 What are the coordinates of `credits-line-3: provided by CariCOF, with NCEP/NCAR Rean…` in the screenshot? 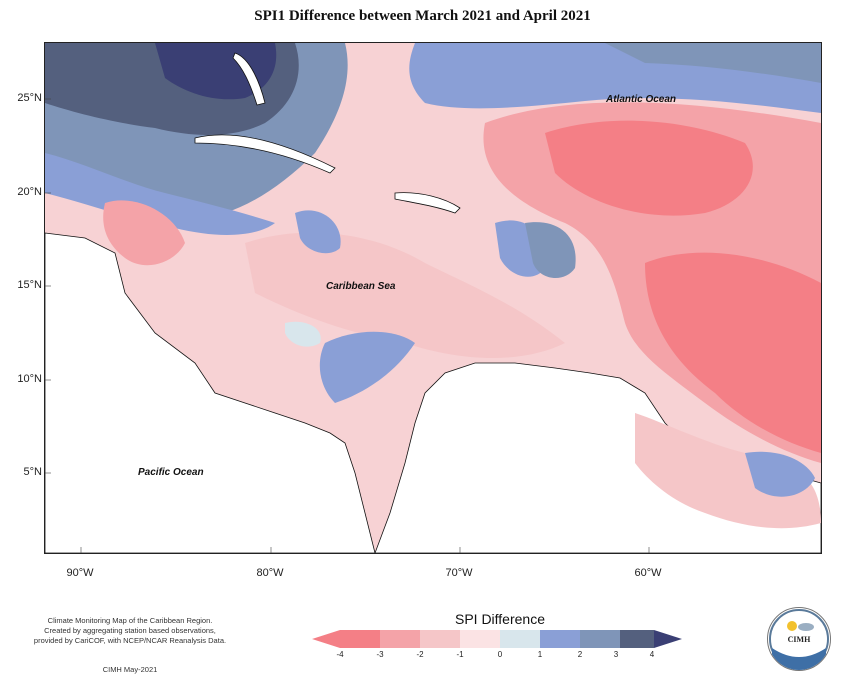 It's located at (130, 640).